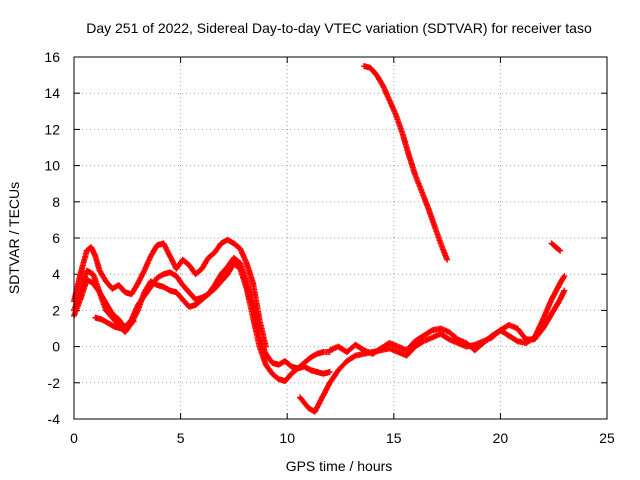  Describe the element at coordinates (501, 438) in the screenshot. I see `x-tick-label: 20` at that location.